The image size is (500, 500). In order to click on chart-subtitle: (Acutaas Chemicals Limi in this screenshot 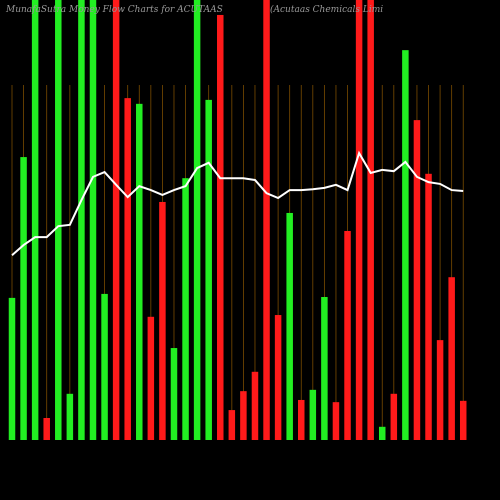, I will do `click(326, 9)`.